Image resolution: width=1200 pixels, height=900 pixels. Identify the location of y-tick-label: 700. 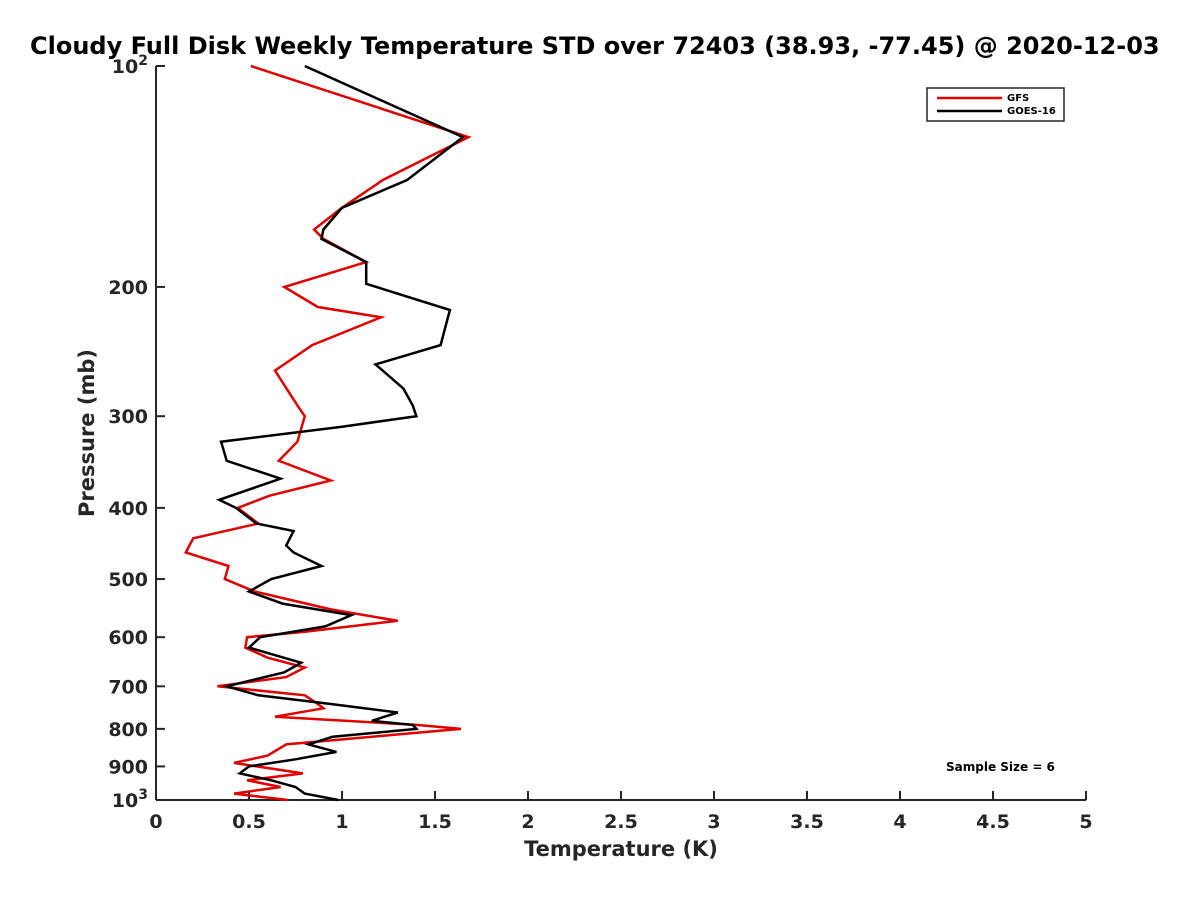
(128, 687).